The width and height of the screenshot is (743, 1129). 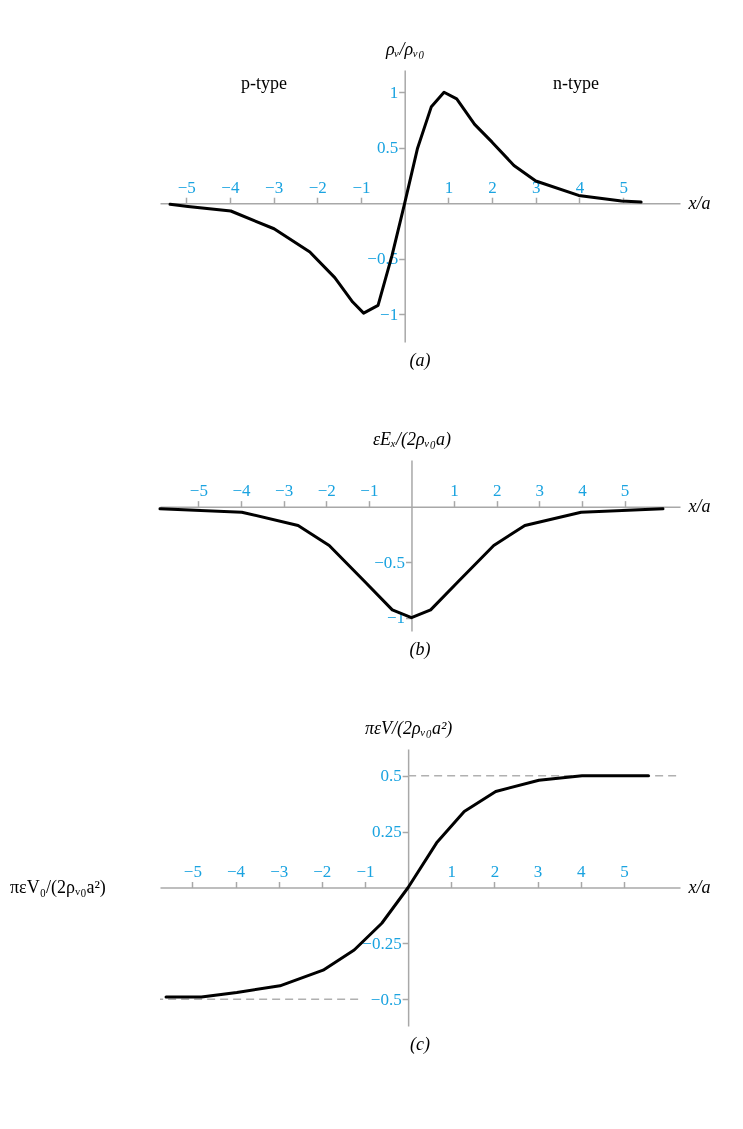 I want to click on annotation: n-type, so click(x=576, y=82).